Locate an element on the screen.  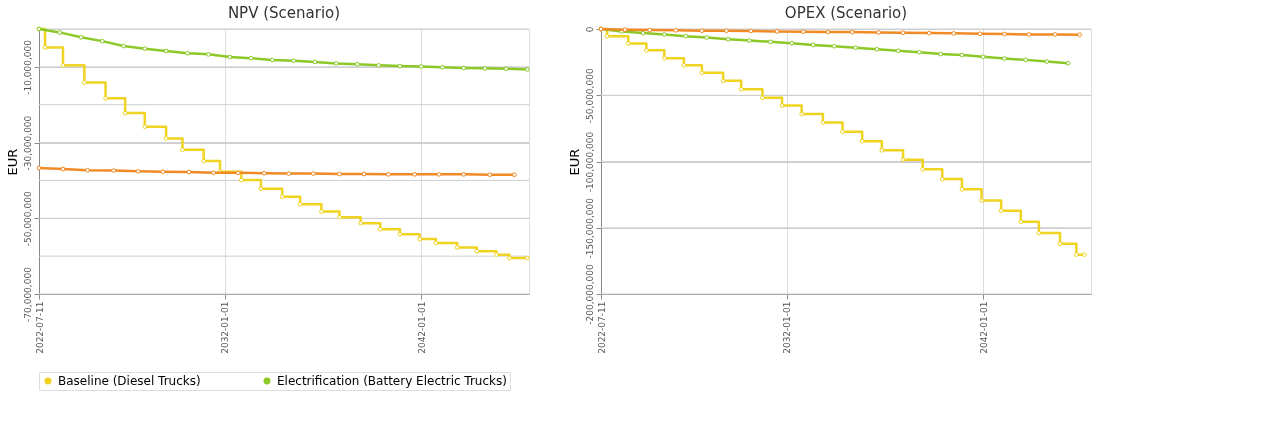
chart-title: NPV (Scenario) is located at coordinates (284, 13).